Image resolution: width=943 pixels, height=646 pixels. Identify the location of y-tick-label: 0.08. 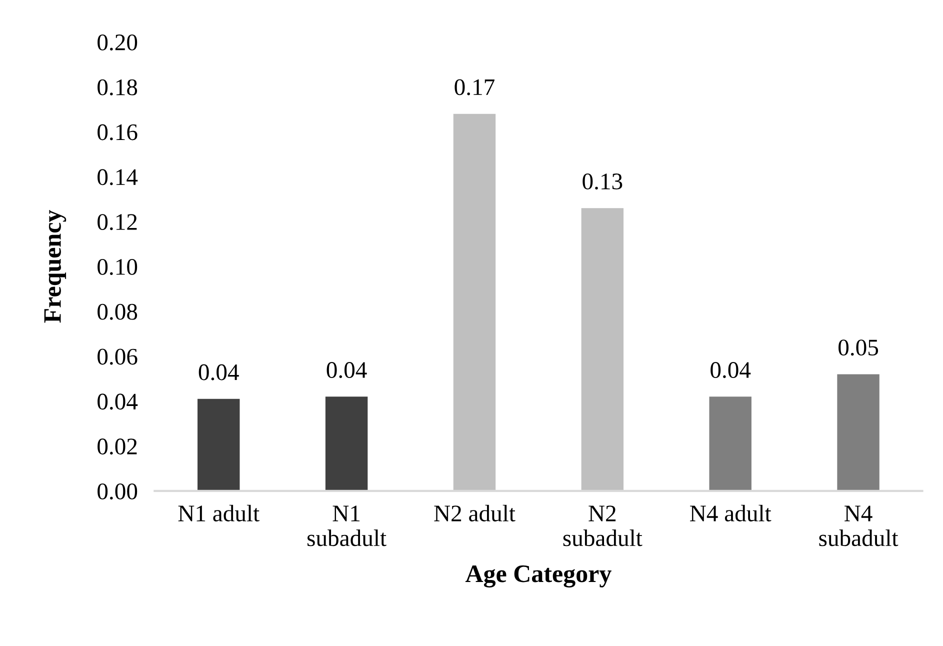
(118, 312).